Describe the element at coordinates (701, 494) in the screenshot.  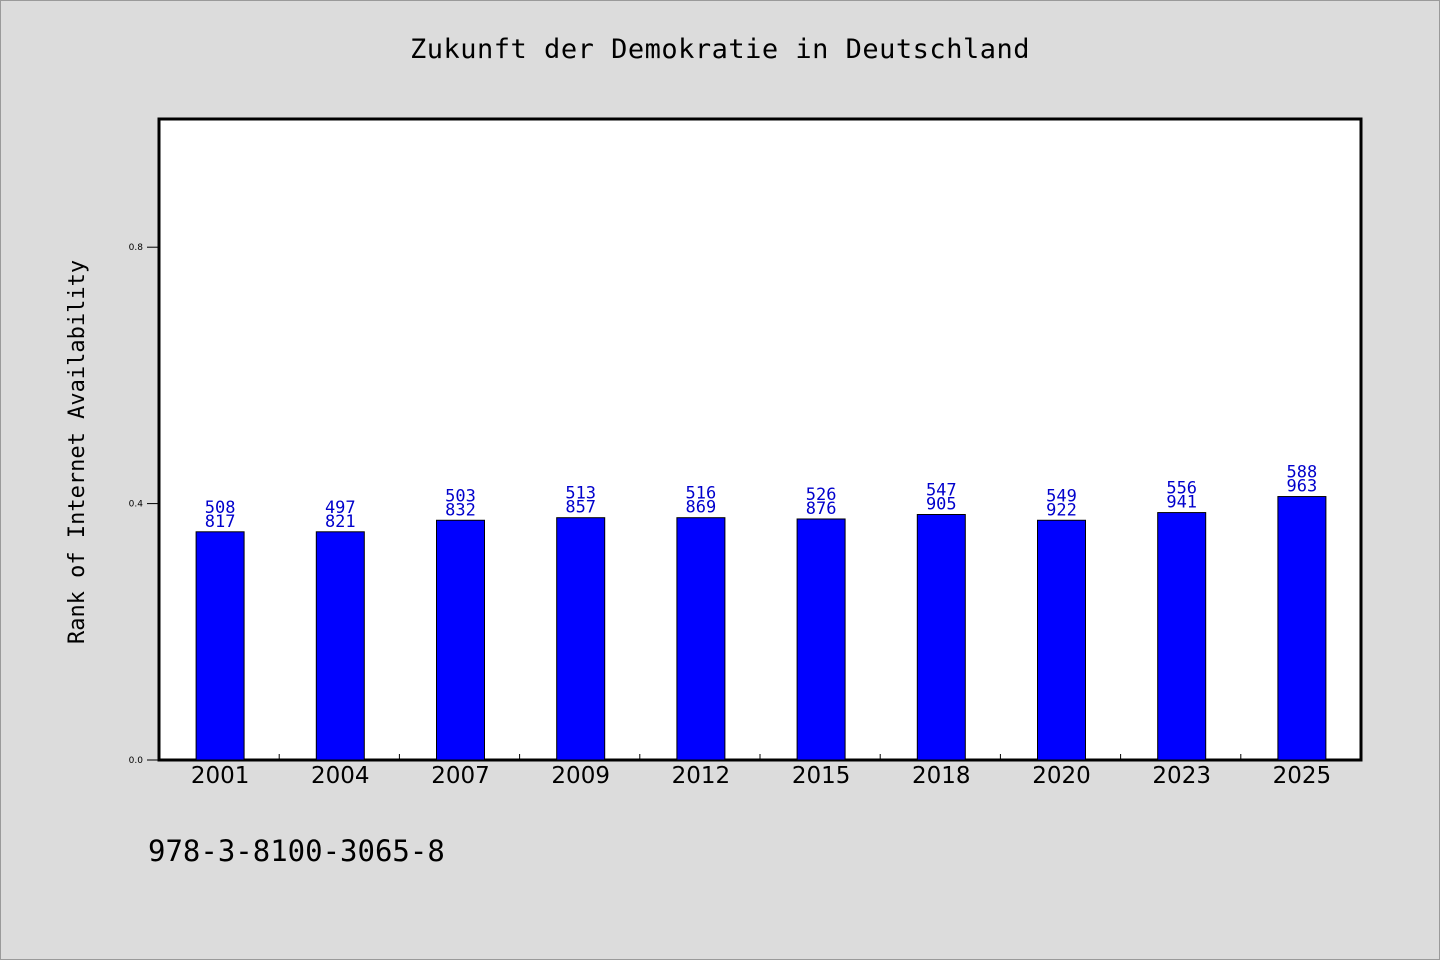
I see `bar-label-top: 516` at that location.